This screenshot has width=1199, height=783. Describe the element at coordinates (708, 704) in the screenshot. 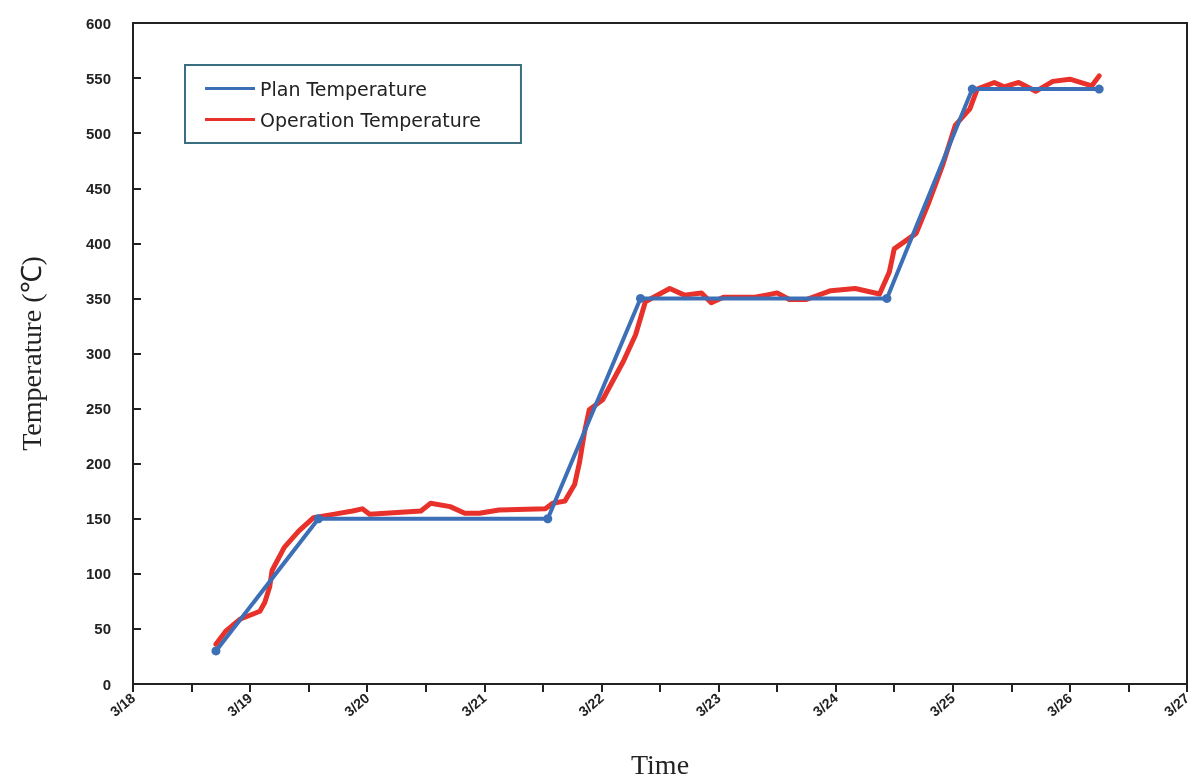

I see `x-tick-label: 3/23` at that location.